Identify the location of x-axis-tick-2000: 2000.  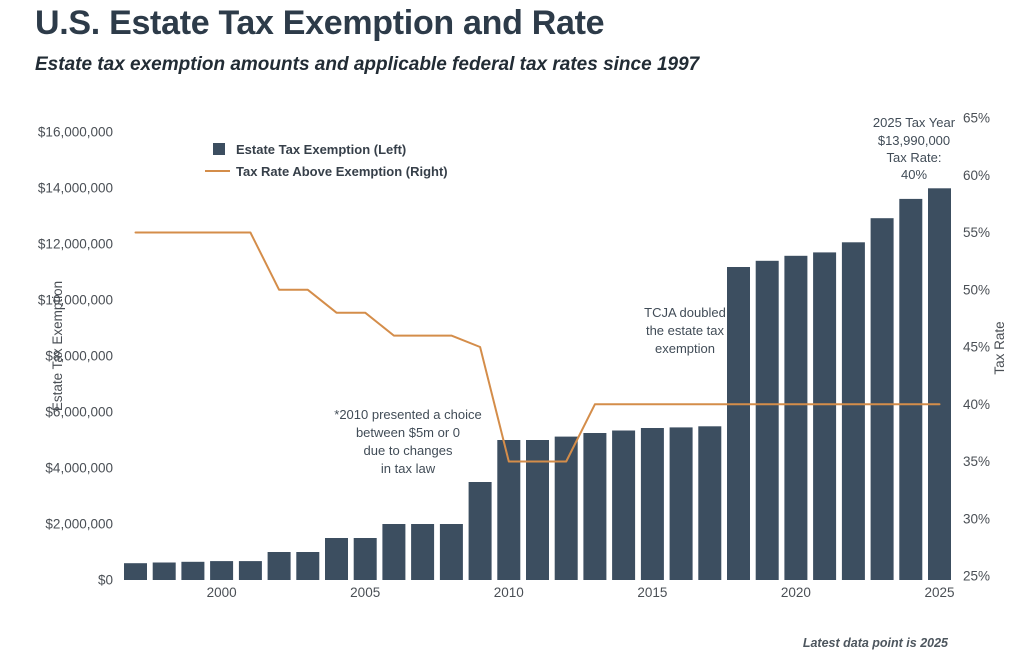
(222, 592).